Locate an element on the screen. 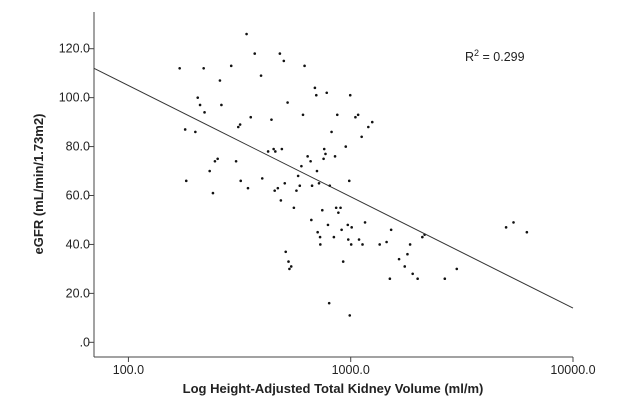 The width and height of the screenshot is (627, 404). y-tick-label: 60.0 is located at coordinates (78, 196).